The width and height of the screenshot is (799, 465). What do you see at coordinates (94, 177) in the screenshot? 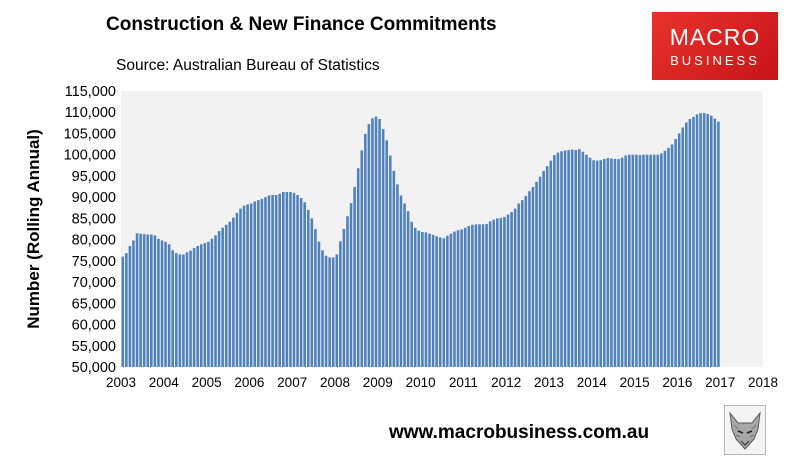
I see `y-tick-label: 95,000` at bounding box center [94, 177].